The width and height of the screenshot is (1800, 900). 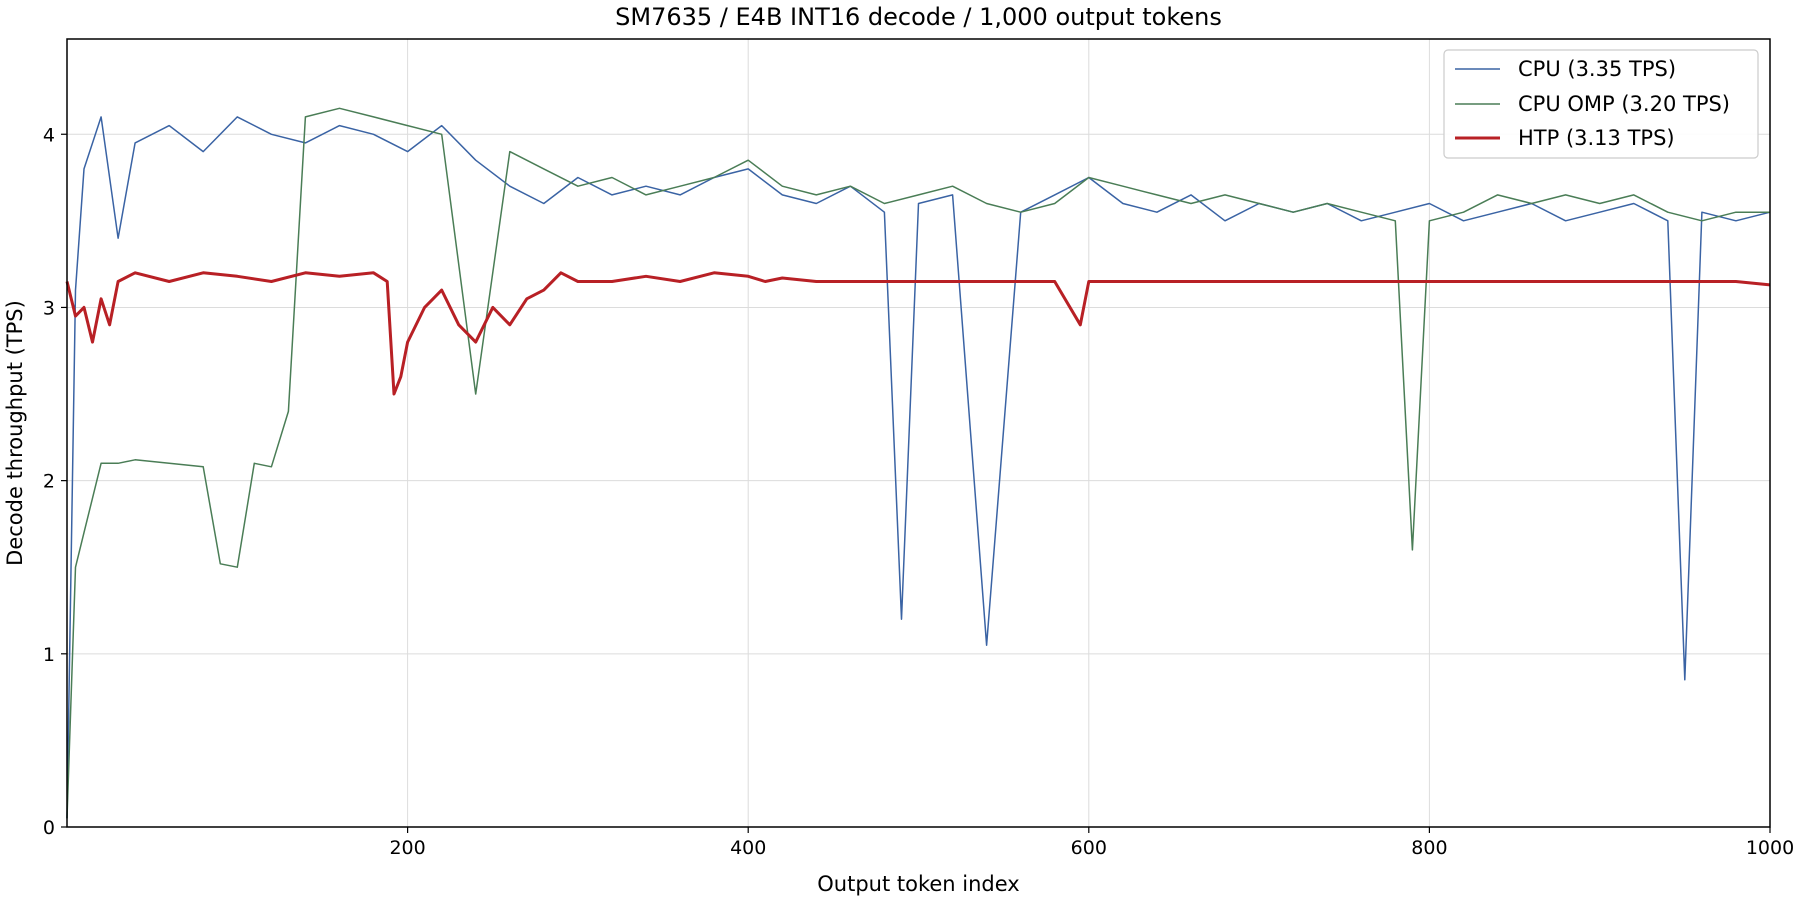 I want to click on x-tick-label: 600, so click(x=1089, y=848).